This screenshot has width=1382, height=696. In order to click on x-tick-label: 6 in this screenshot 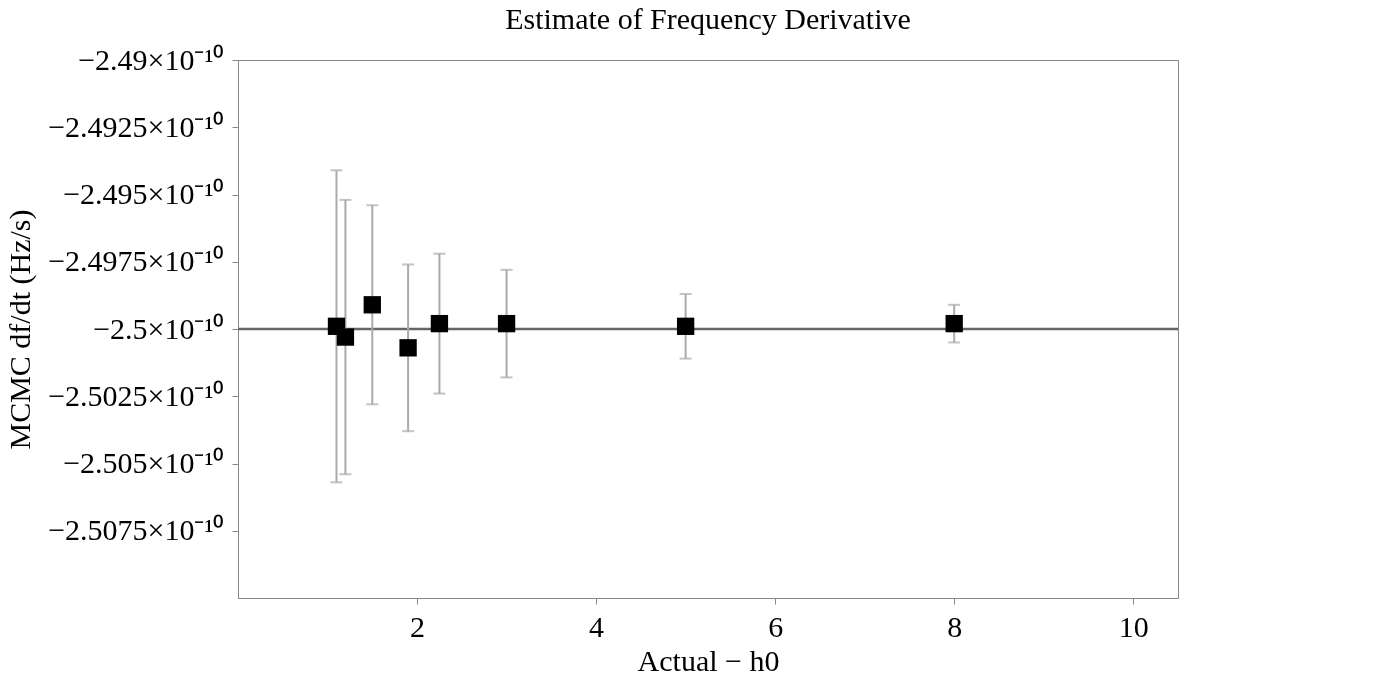, I will do `click(776, 626)`.